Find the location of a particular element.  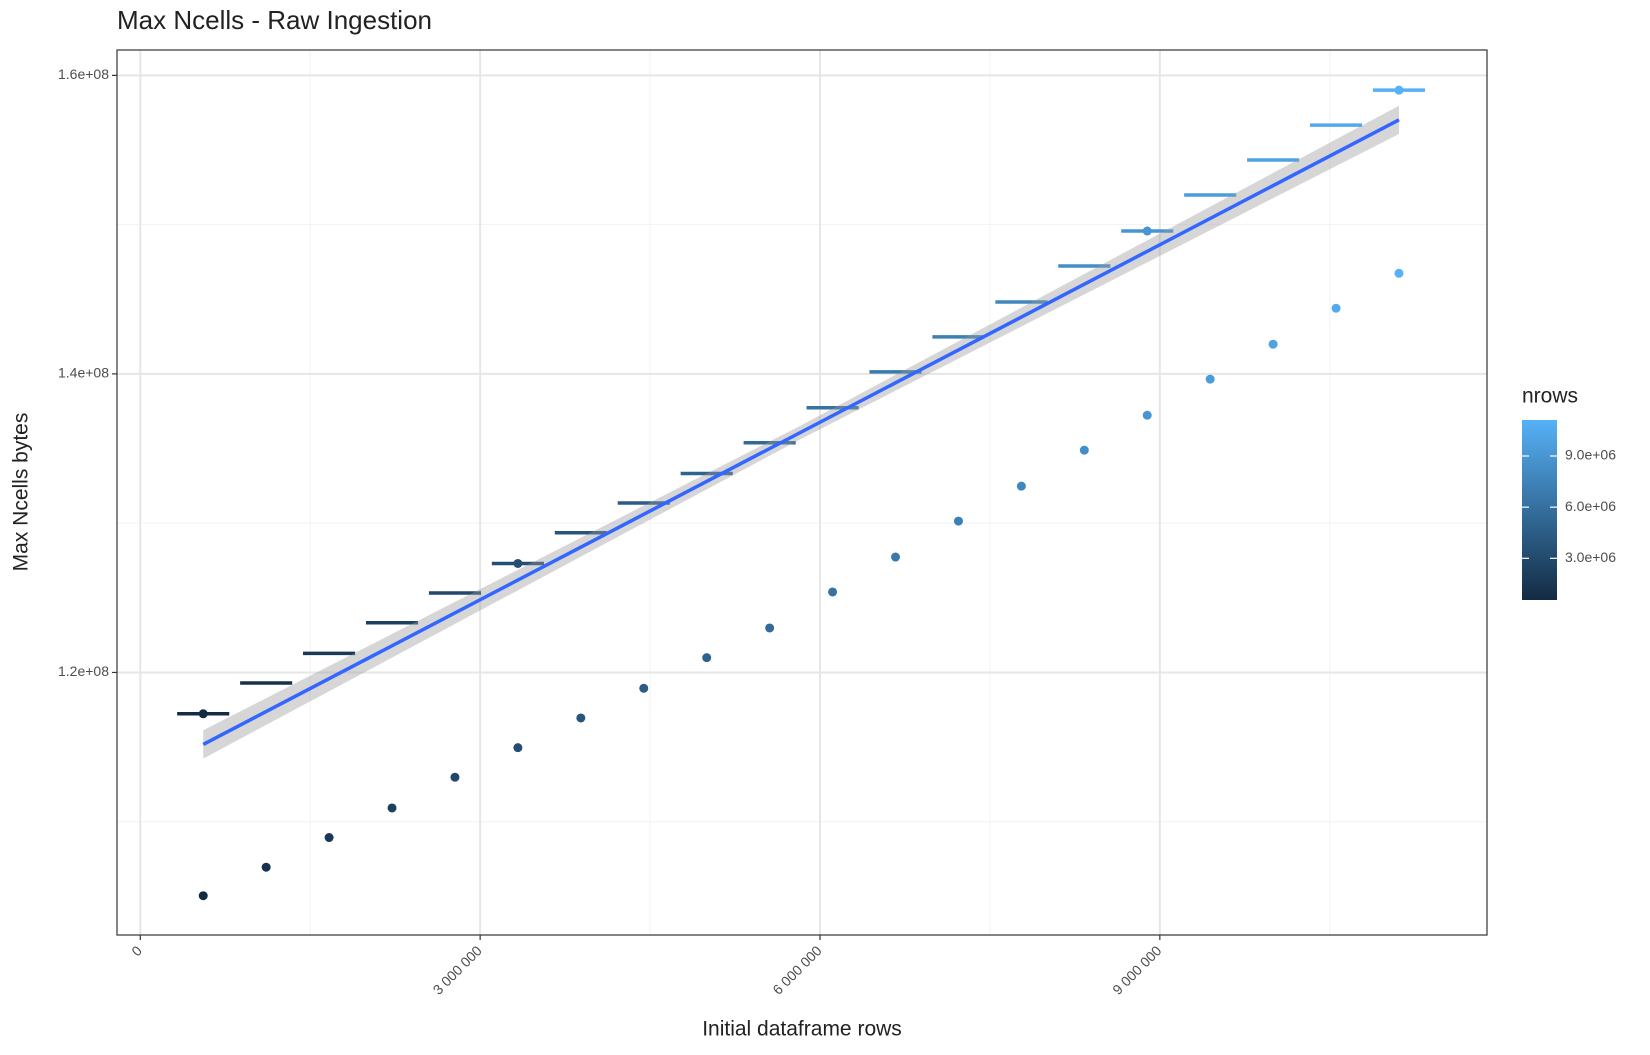

legend-title: nrows is located at coordinates (1550, 396).